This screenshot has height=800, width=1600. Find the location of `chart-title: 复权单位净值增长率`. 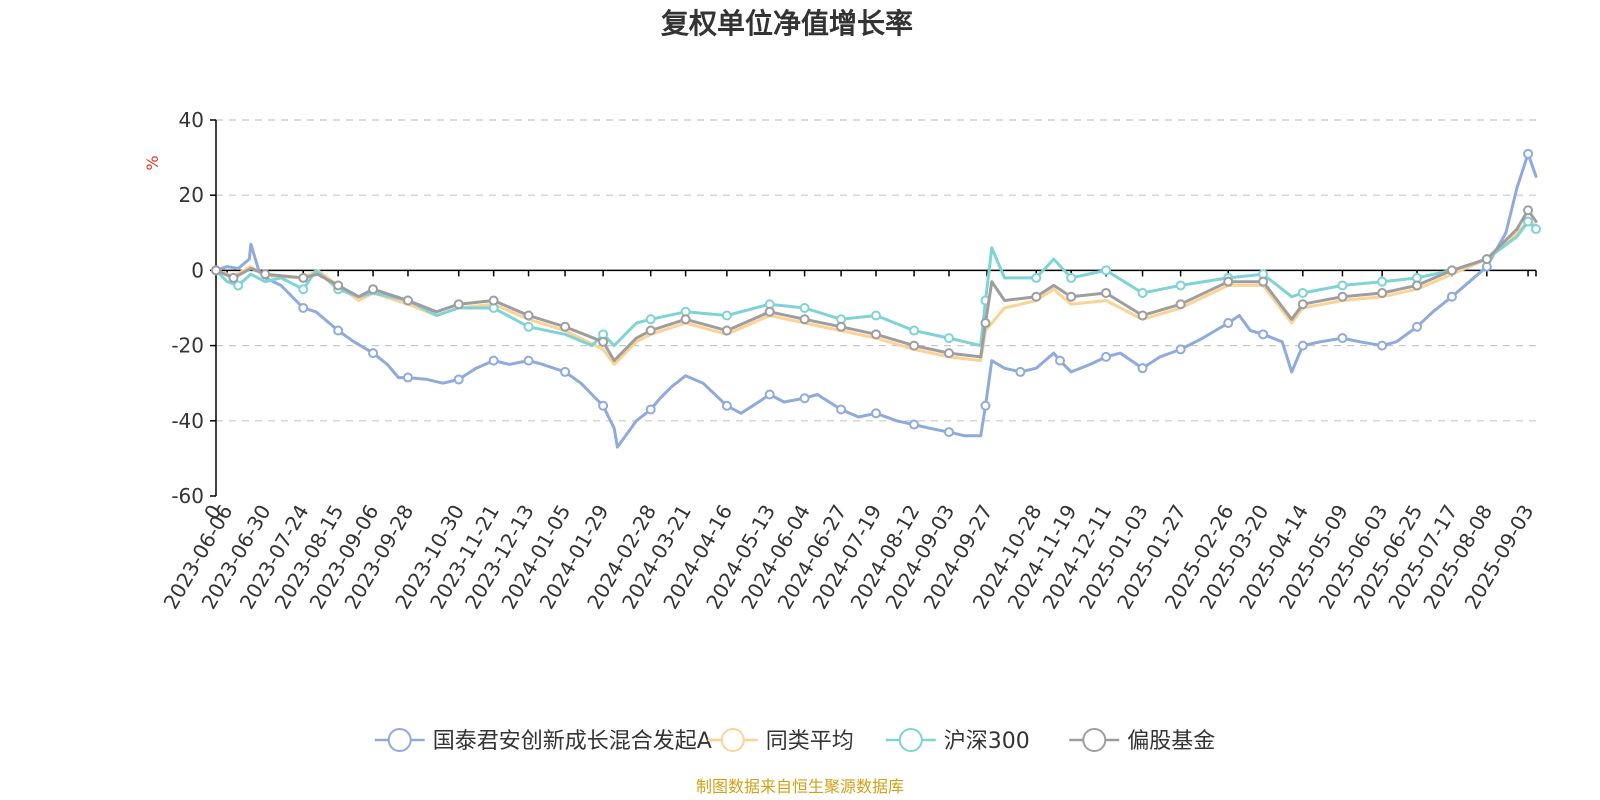

chart-title: 复权单位净值增长率 is located at coordinates (787, 23).